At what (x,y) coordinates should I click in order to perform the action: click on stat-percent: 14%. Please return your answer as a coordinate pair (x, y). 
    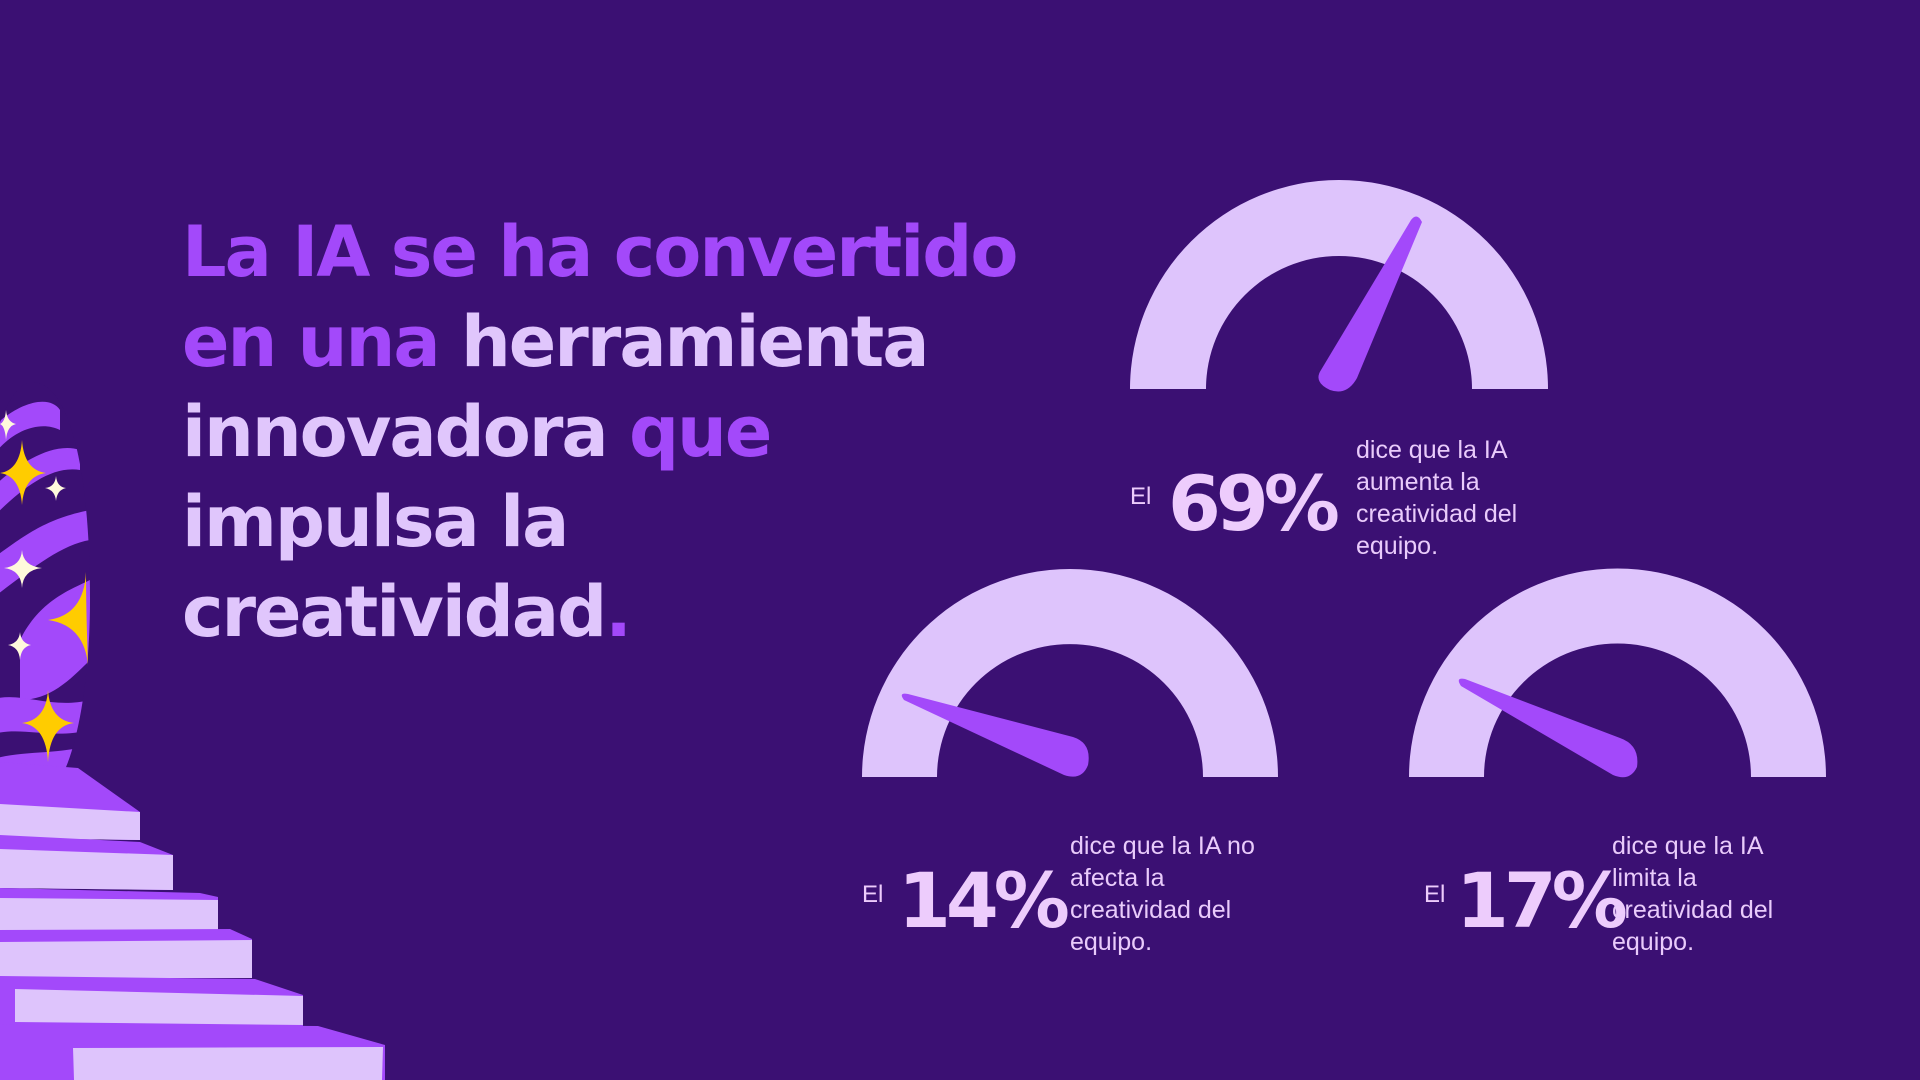
    Looking at the image, I should click on (984, 900).